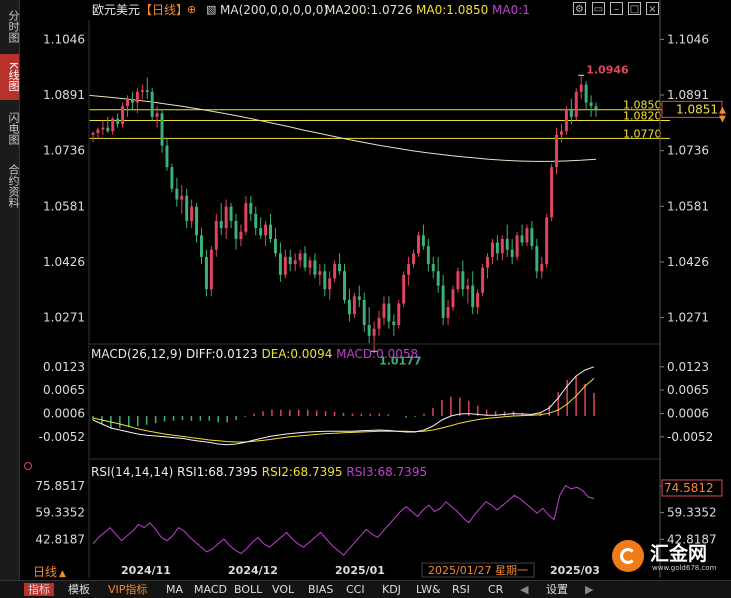 Image resolution: width=731 pixels, height=598 pixels. What do you see at coordinates (116, 10) in the screenshot?
I see `symbol-name: 欧元美元` at bounding box center [116, 10].